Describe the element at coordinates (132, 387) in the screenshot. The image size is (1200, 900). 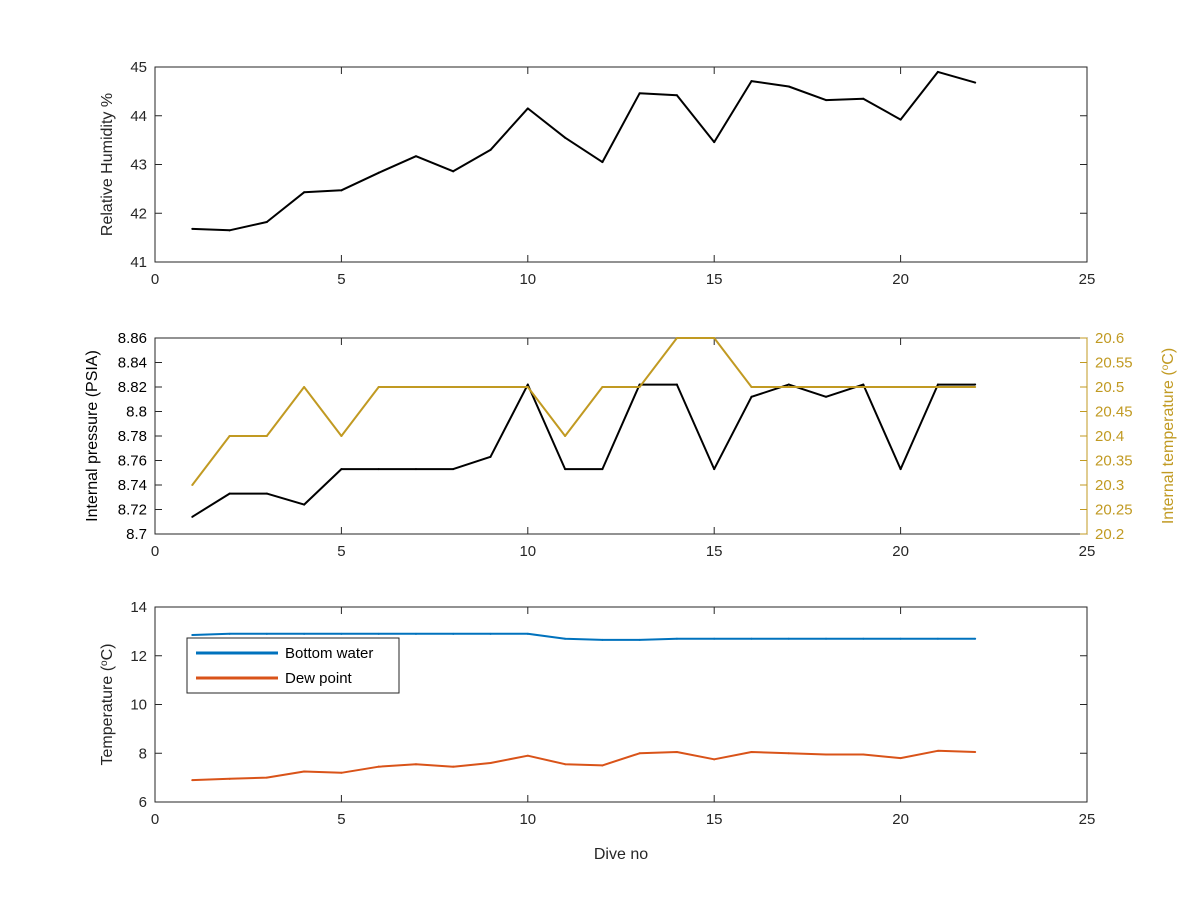
I see `y-tick-label: 8.82` at that location.